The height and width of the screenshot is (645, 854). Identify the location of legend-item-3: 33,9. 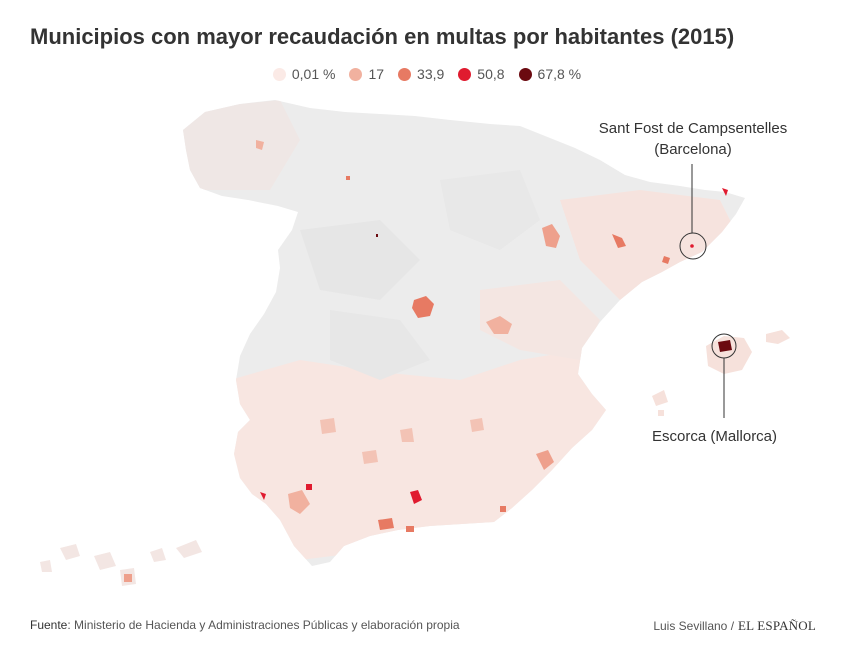
(421, 74).